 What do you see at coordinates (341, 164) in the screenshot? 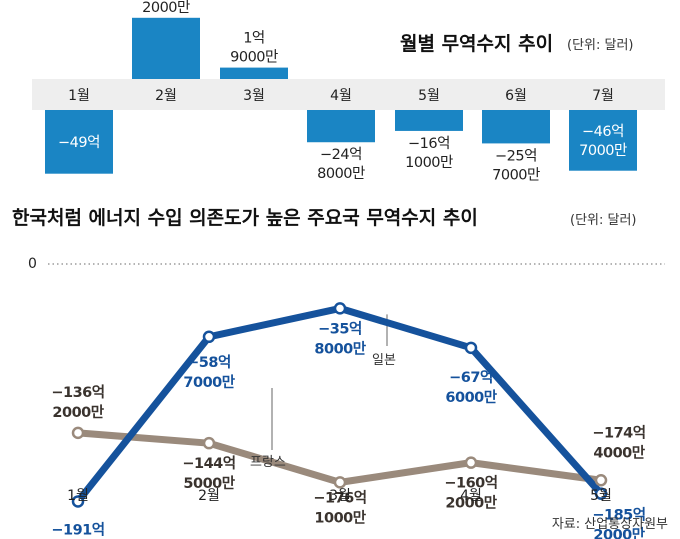
I see `bar-value-label: −24억 8000만` at bounding box center [341, 164].